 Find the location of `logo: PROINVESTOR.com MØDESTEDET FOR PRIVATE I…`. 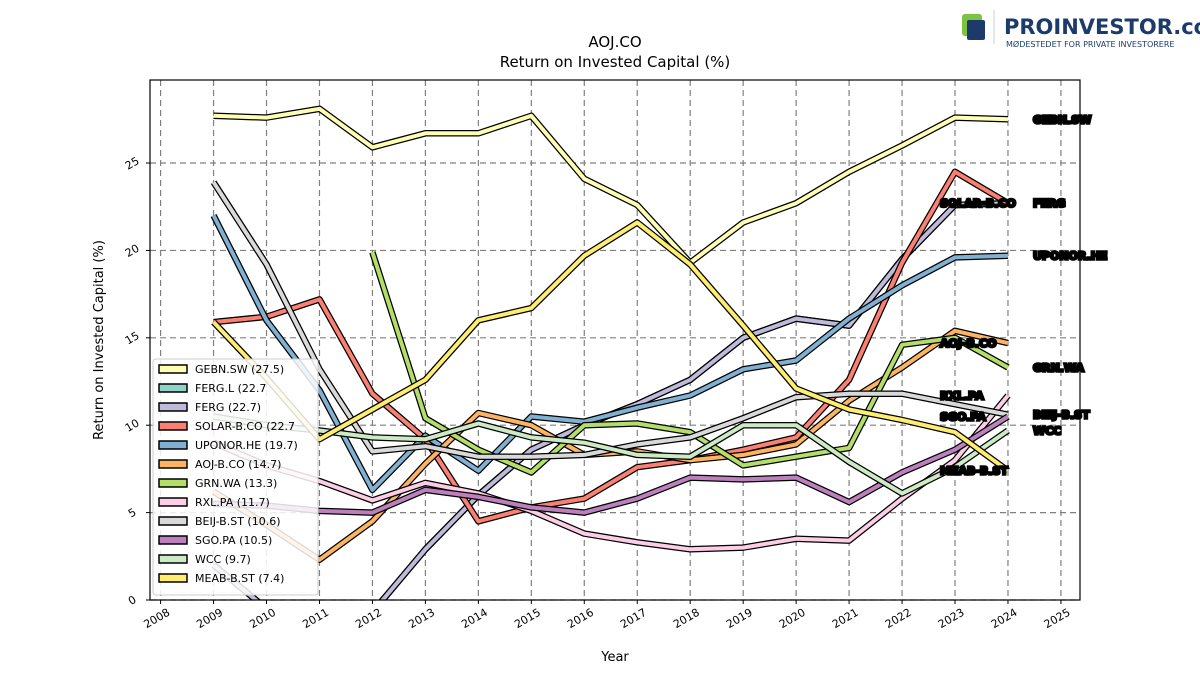

logo: PROINVESTOR.com MØDESTEDET FOR PRIVATE I… is located at coordinates (1081, 29).